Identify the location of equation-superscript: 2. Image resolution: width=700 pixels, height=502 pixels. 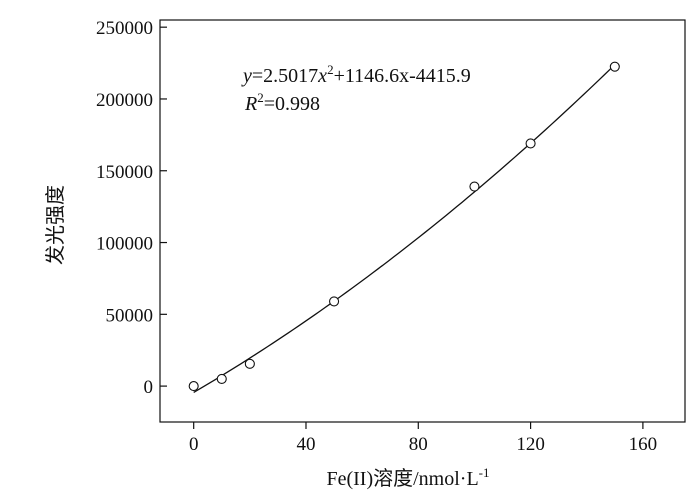
(330, 69).